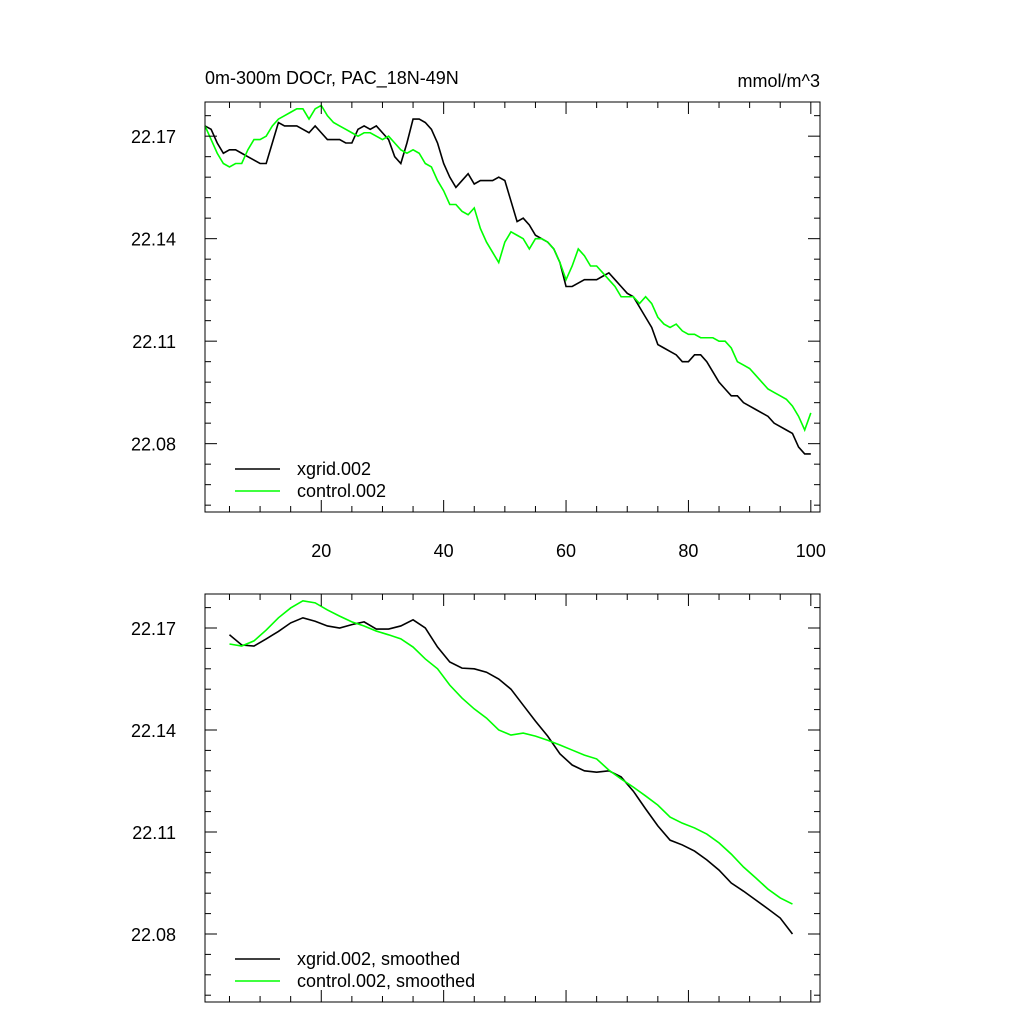 This screenshot has width=1024, height=1029. What do you see at coordinates (341, 491) in the screenshot?
I see `legend-label: control.002` at bounding box center [341, 491].